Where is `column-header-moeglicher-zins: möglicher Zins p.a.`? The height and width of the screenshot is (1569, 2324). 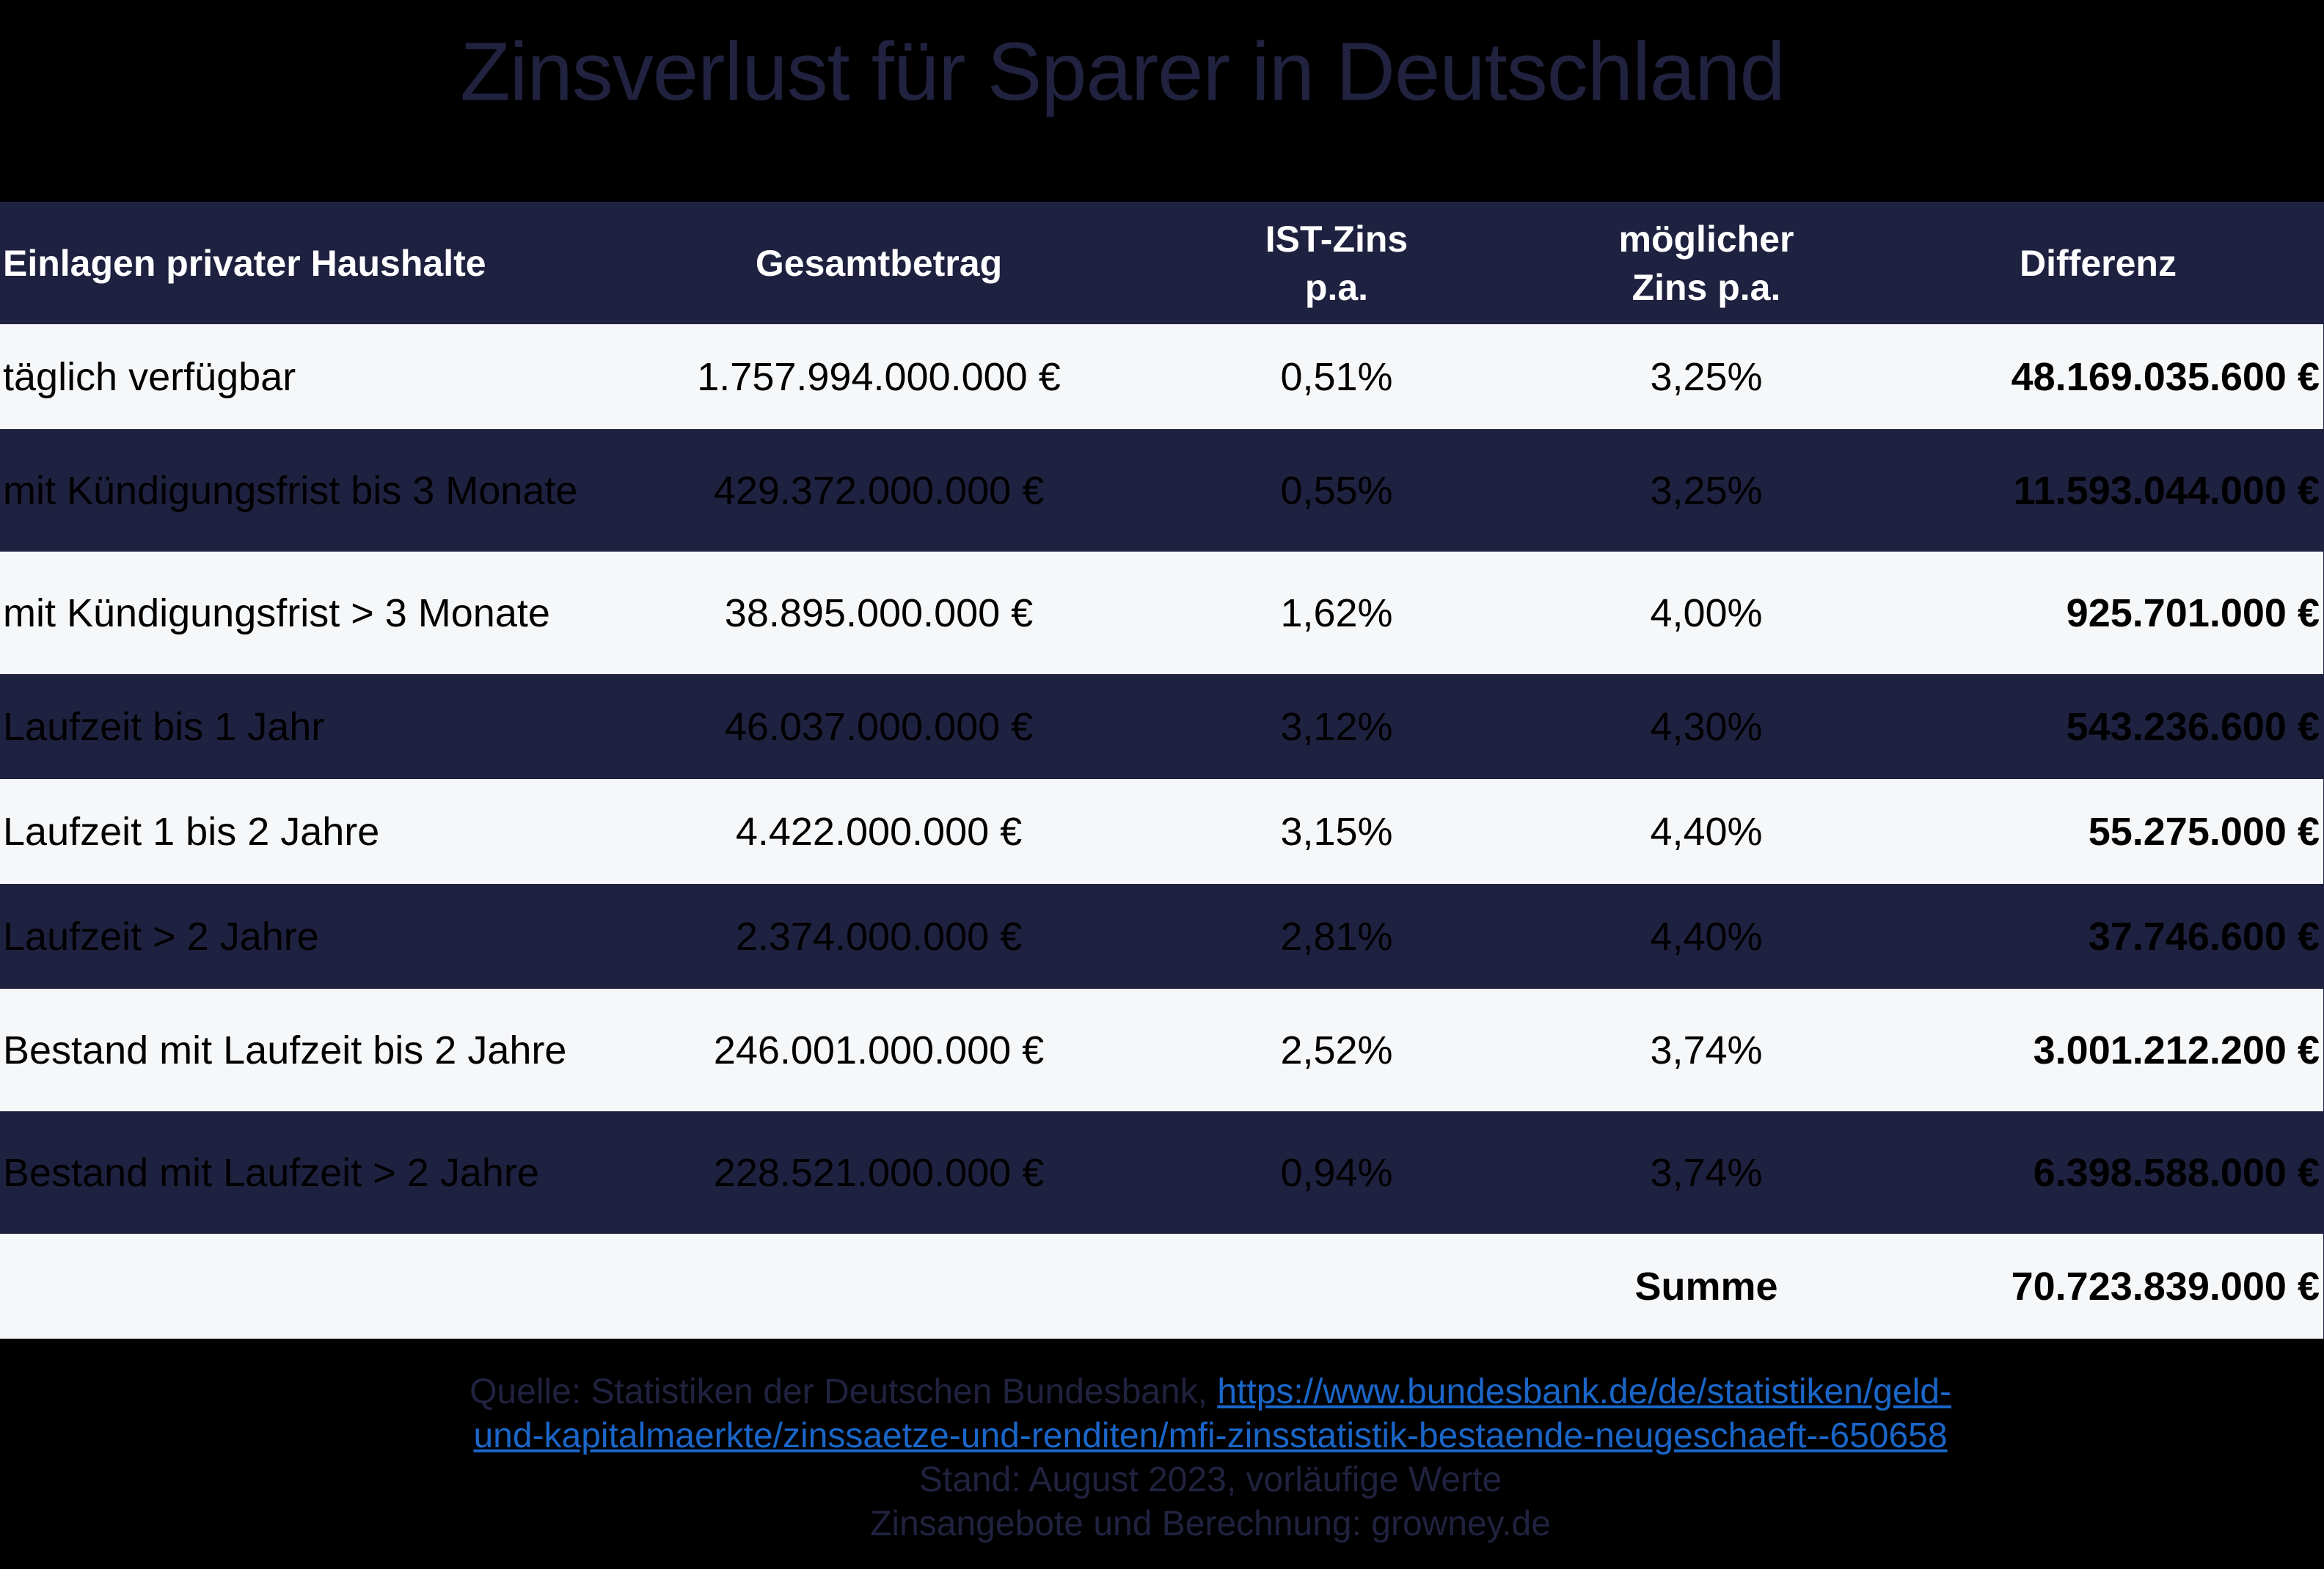 column-header-moeglicher-zins: möglicher Zins p.a. is located at coordinates (1706, 263).